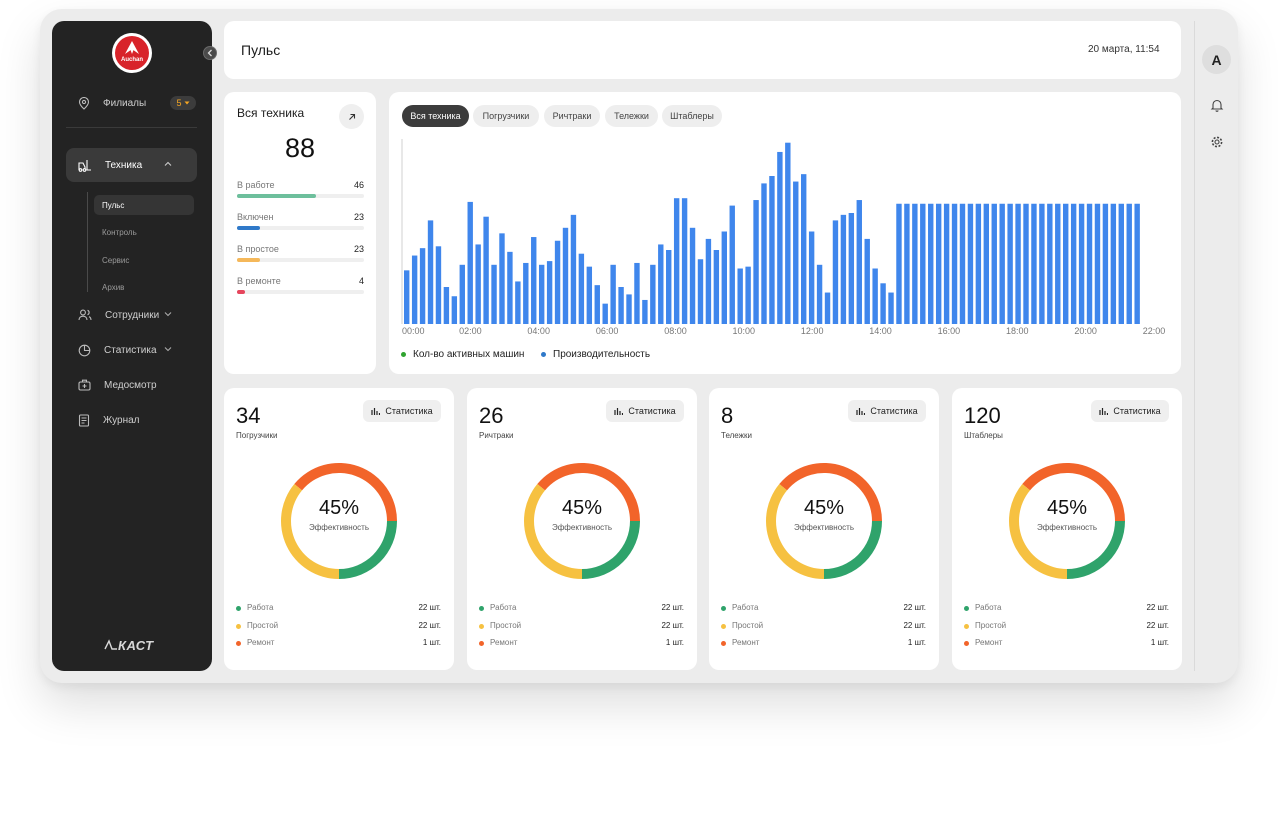 The height and width of the screenshot is (819, 1278). What do you see at coordinates (812, 331) in the screenshot?
I see `x-tick-label: 12:00` at bounding box center [812, 331].